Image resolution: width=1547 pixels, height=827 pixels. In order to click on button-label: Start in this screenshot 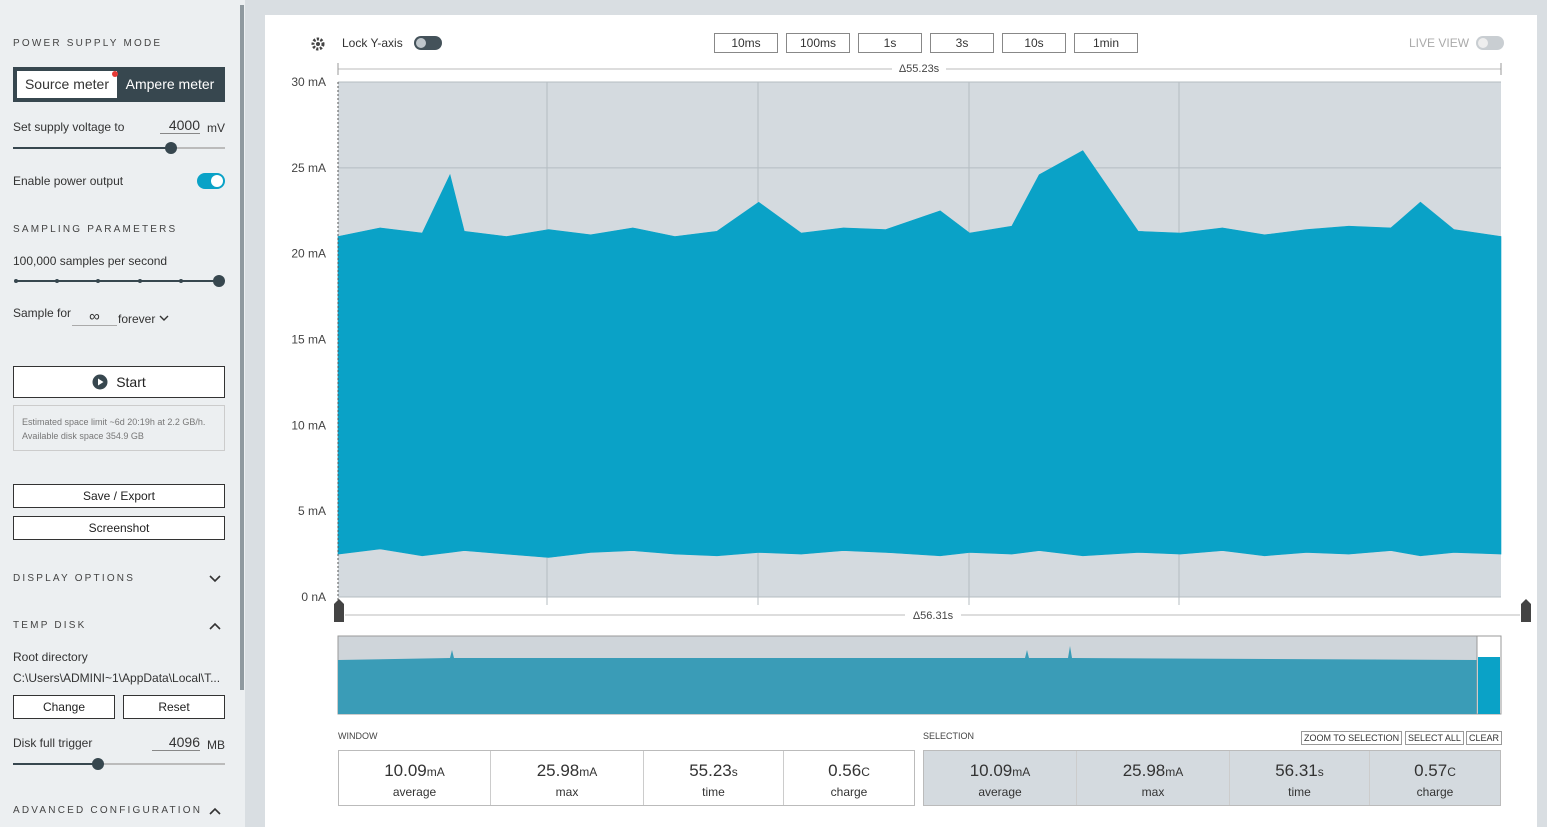, I will do `click(131, 382)`.